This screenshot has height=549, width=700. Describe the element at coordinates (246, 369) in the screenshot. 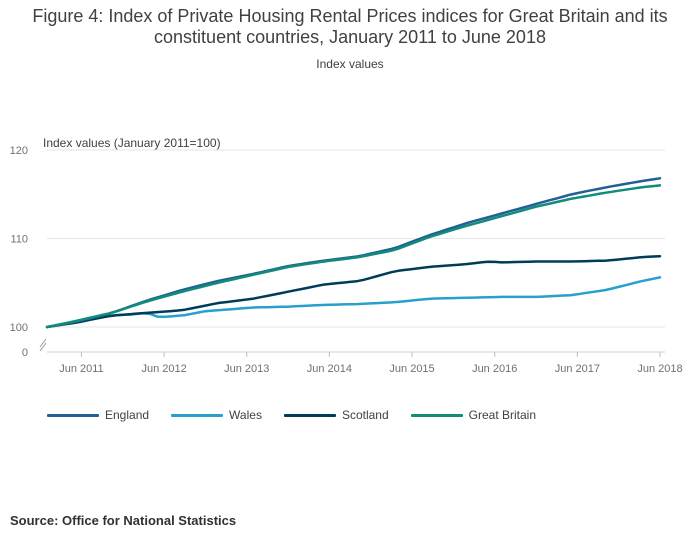

I see `x-tick-label: Jun 2013` at that location.